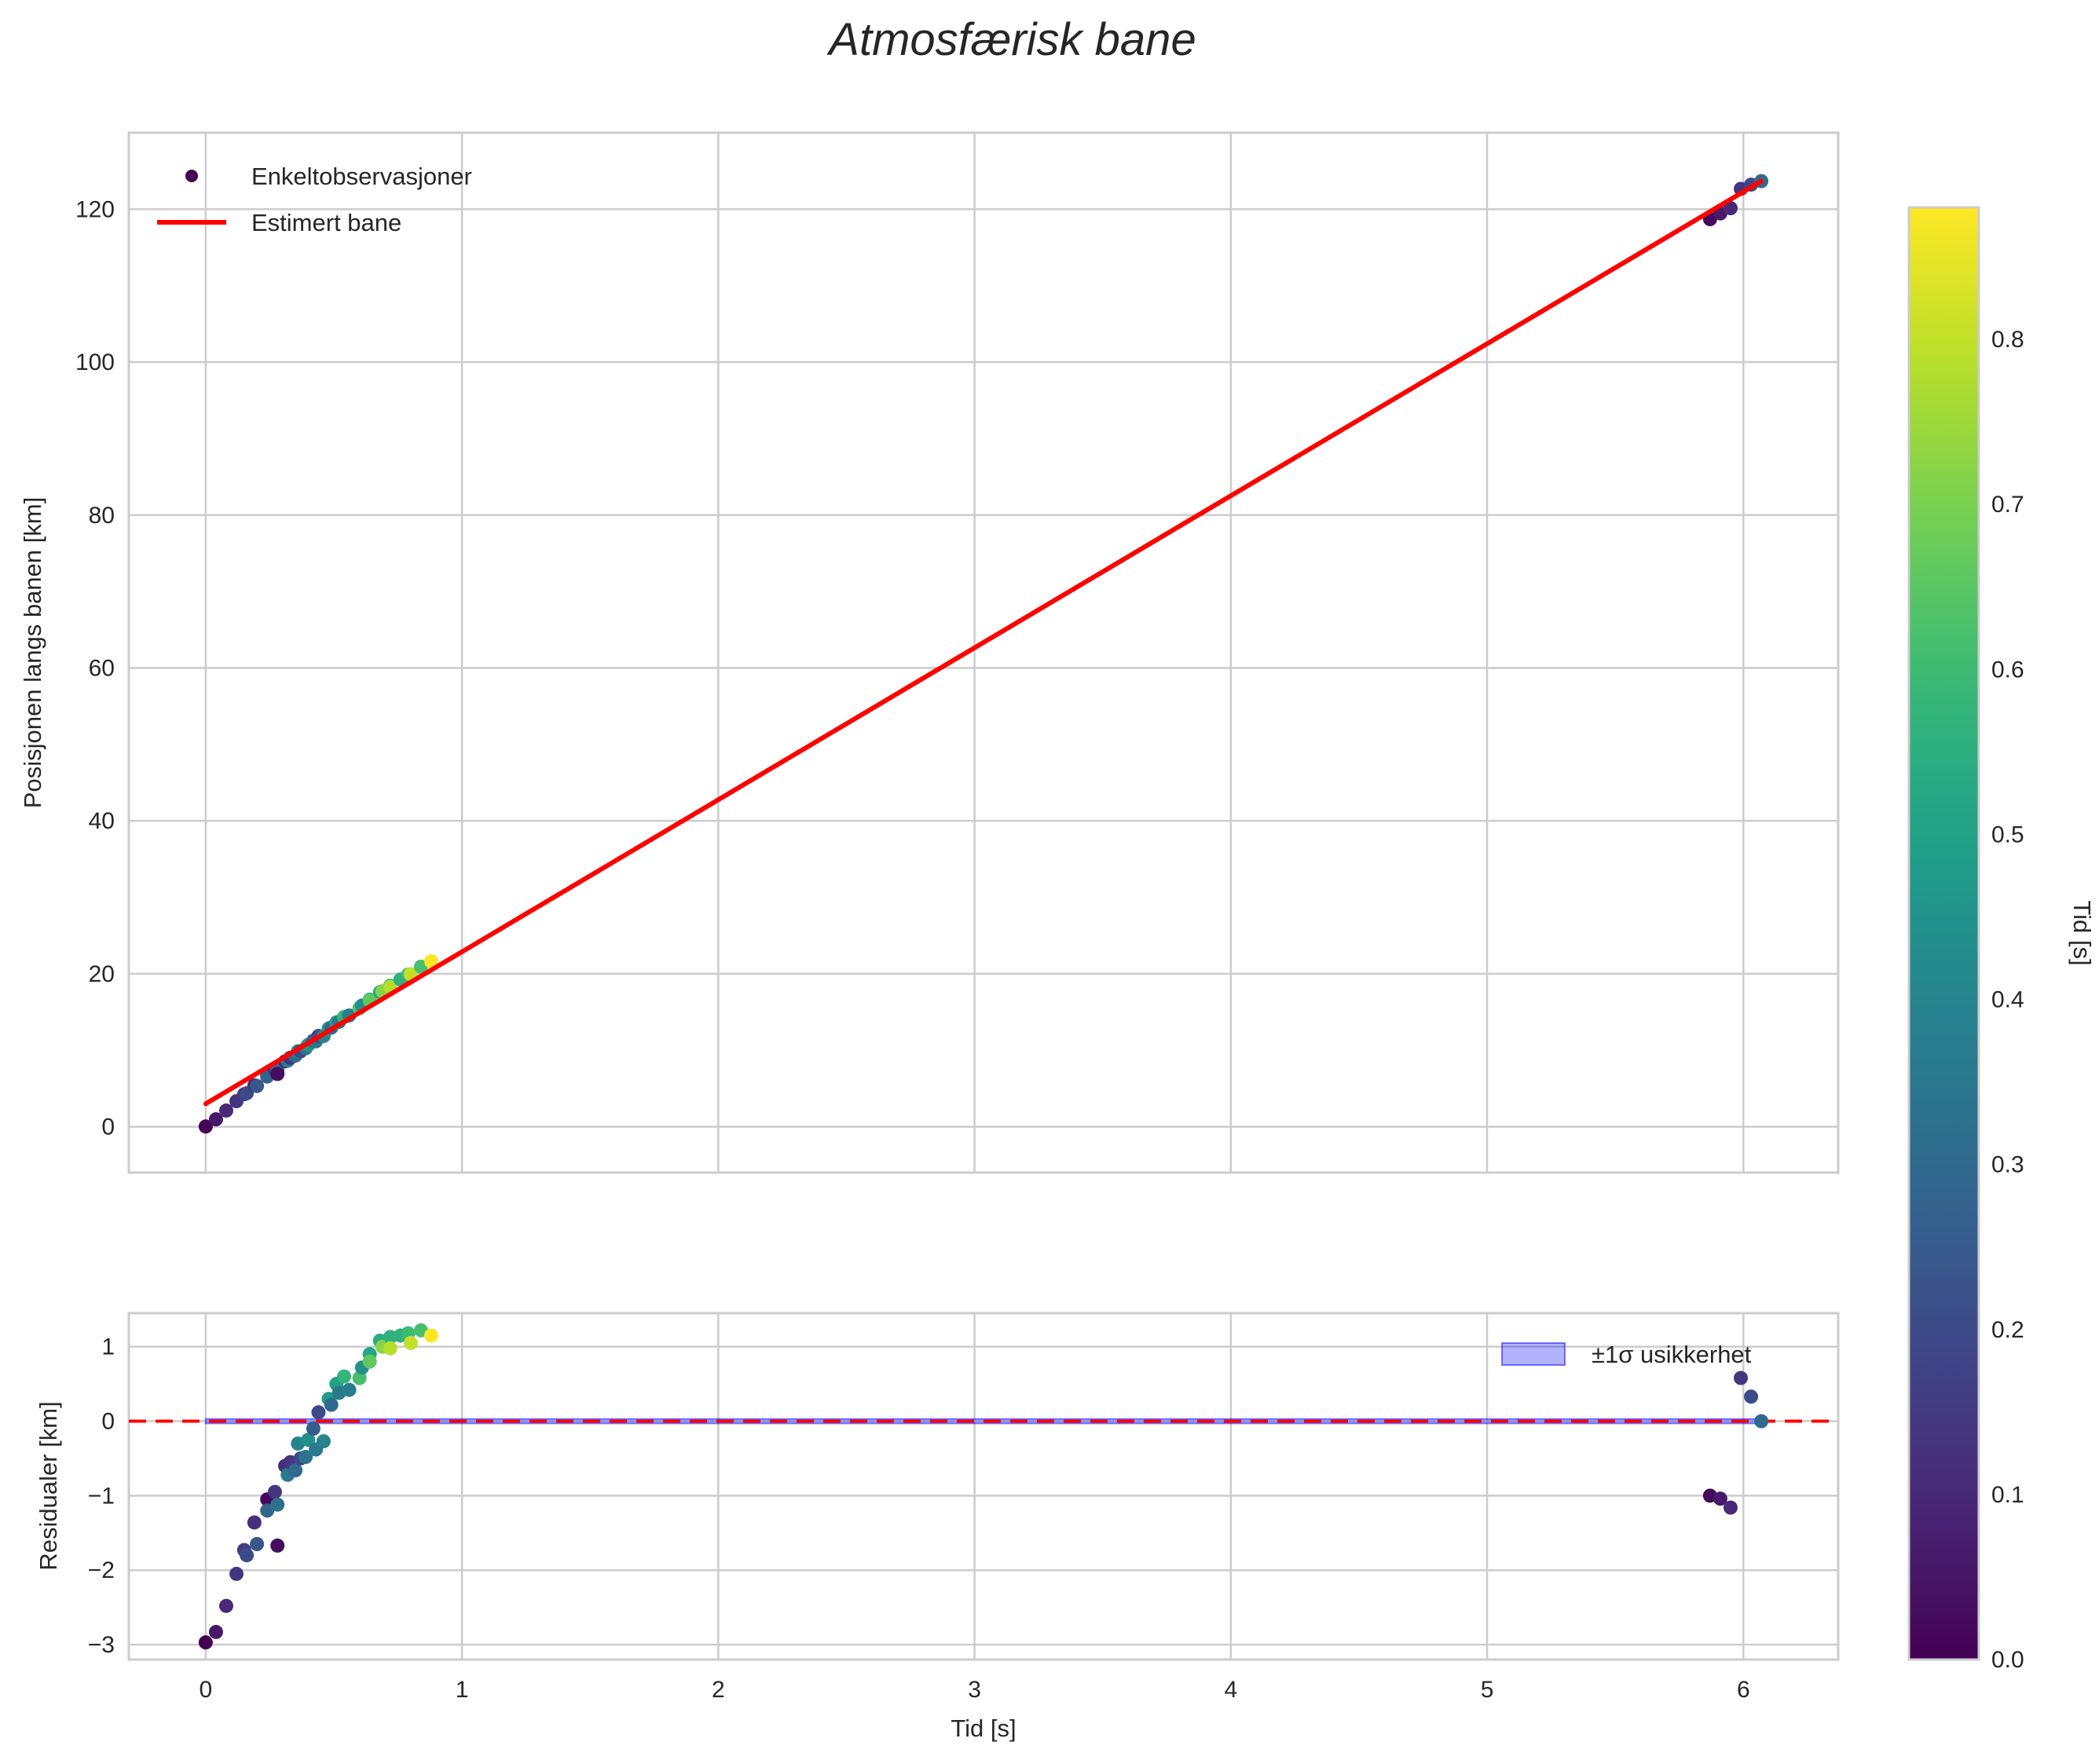 The width and height of the screenshot is (2099, 1764). I want to click on colorbar-tick-label: 0.2, so click(2007, 1330).